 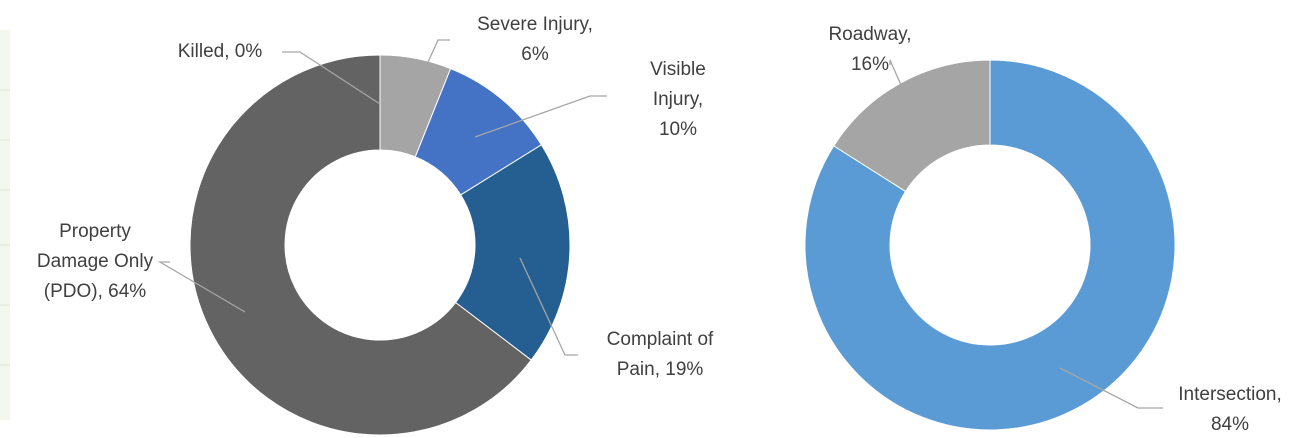 I want to click on data-label: Visible, so click(x=678, y=69).